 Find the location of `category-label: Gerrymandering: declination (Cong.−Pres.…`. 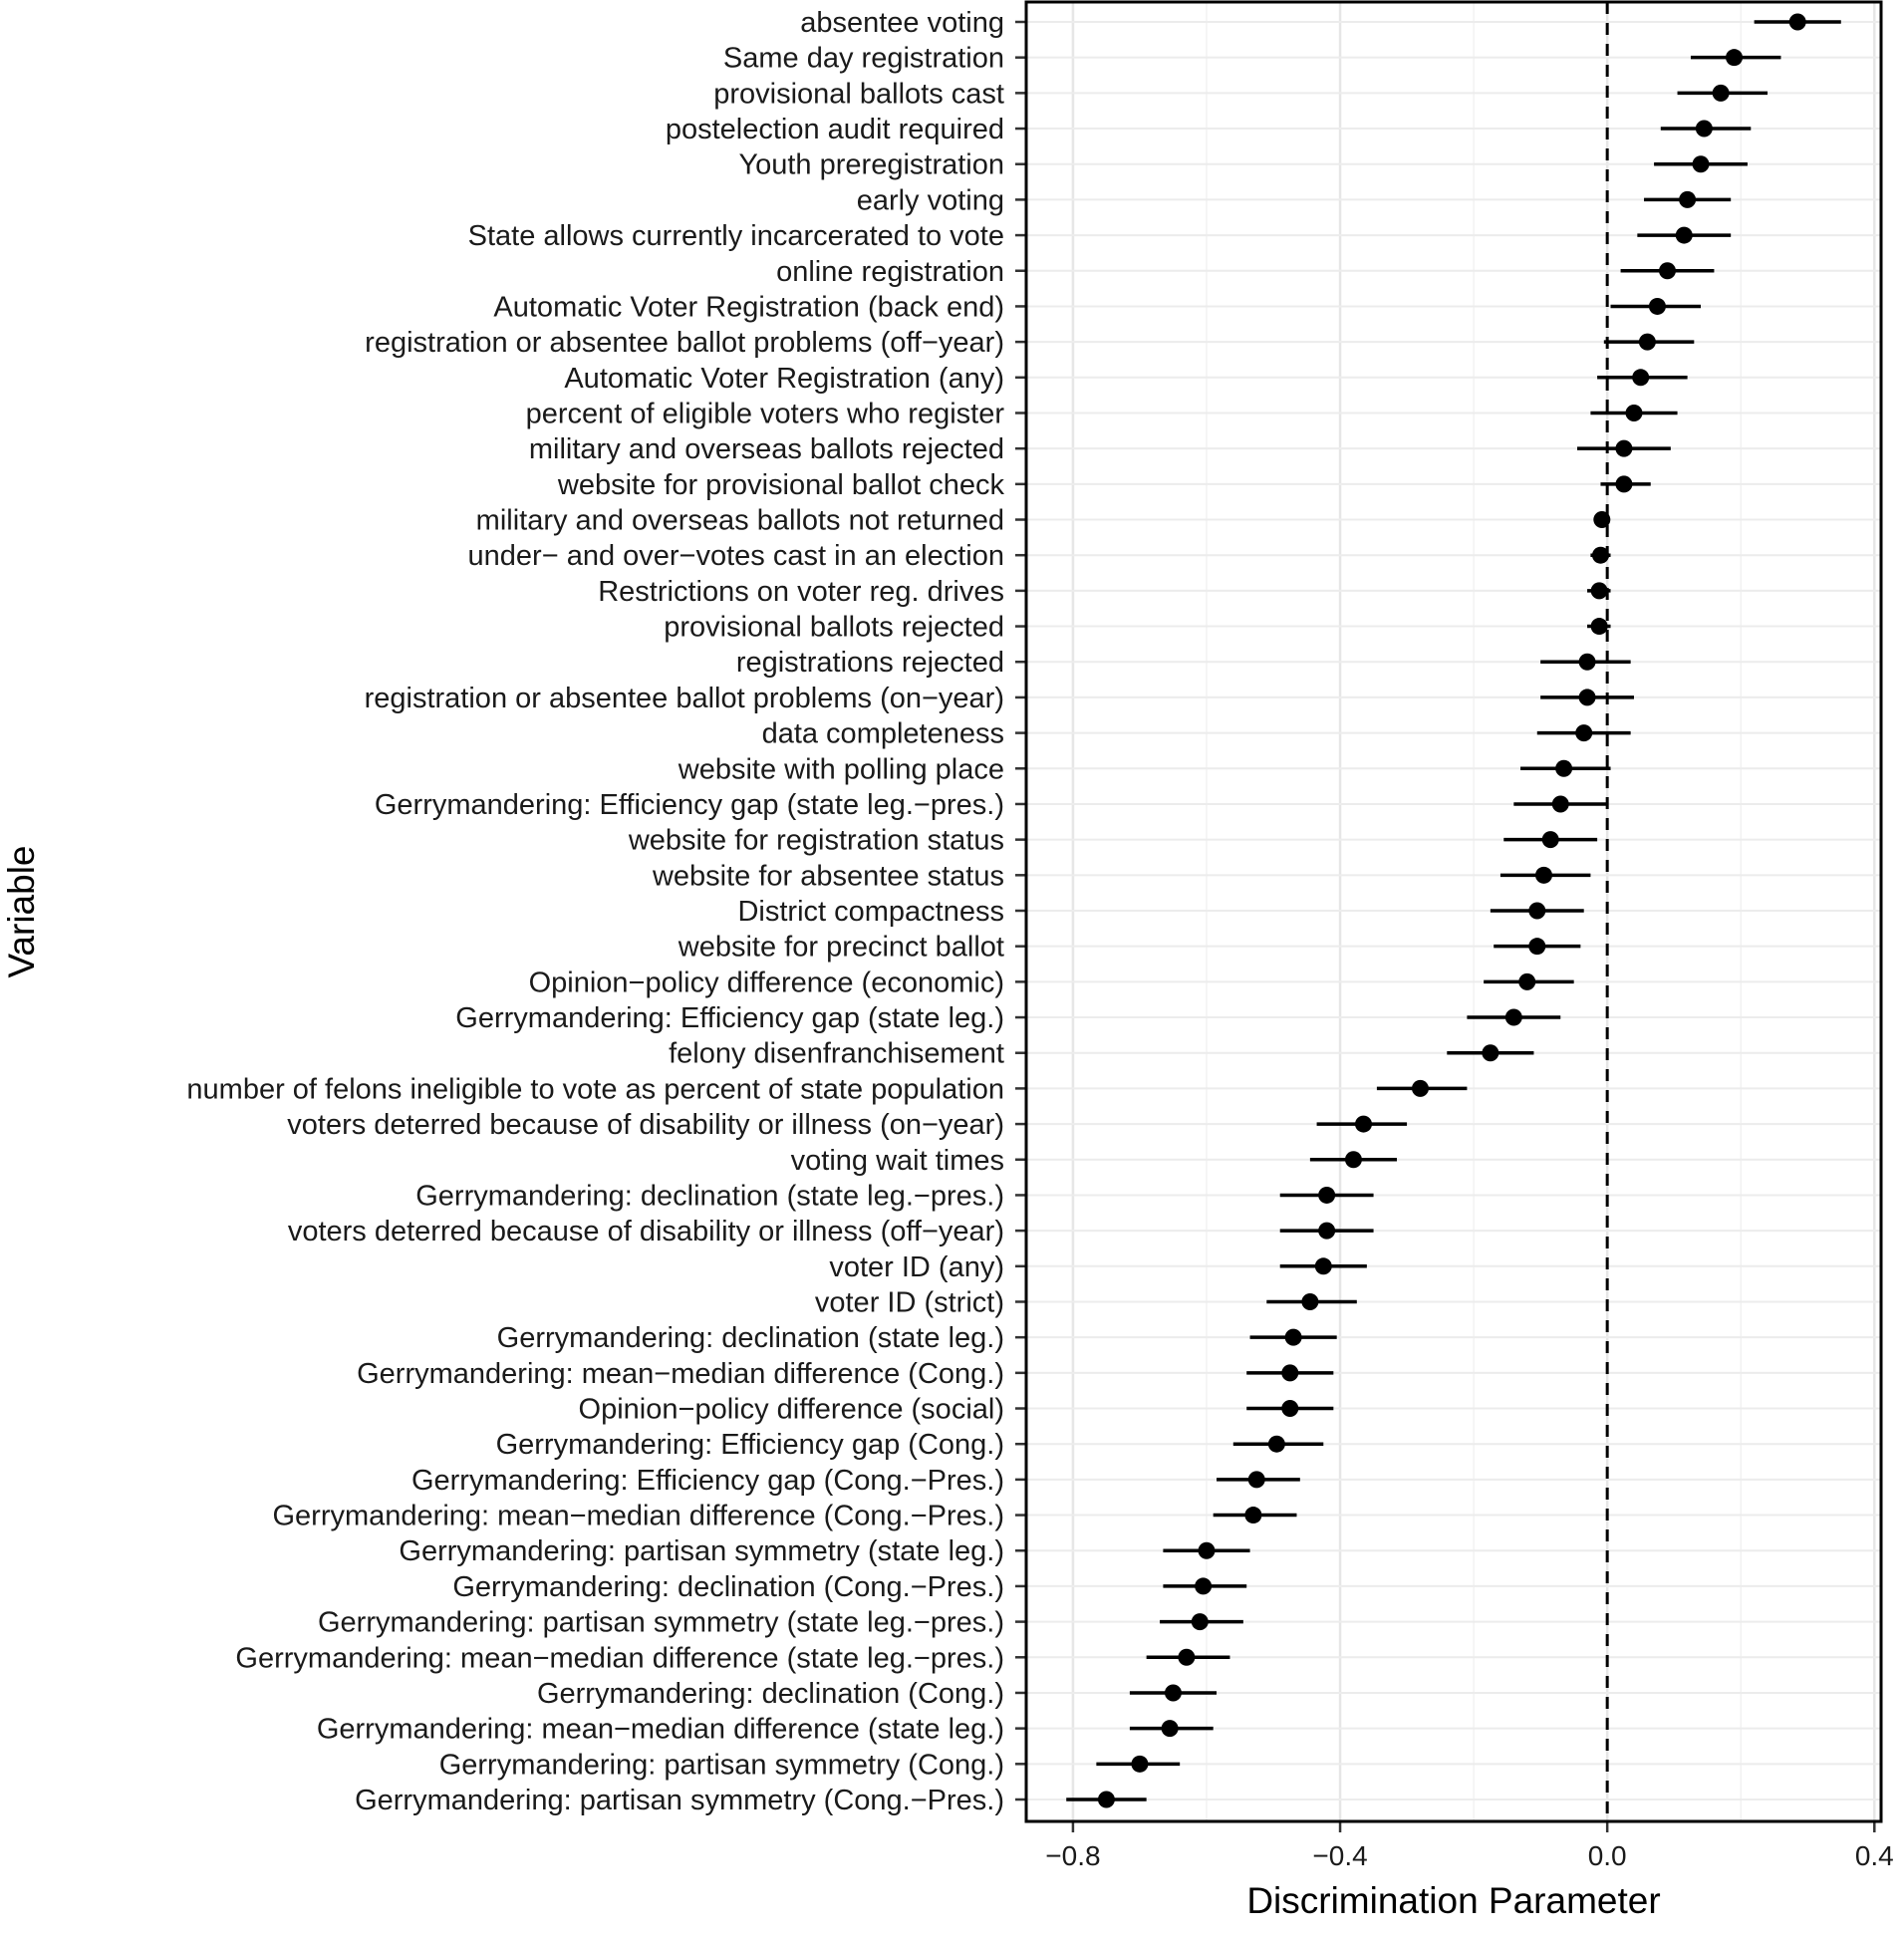

category-label: Gerrymandering: declination (Cong.−Pres.… is located at coordinates (728, 1587).